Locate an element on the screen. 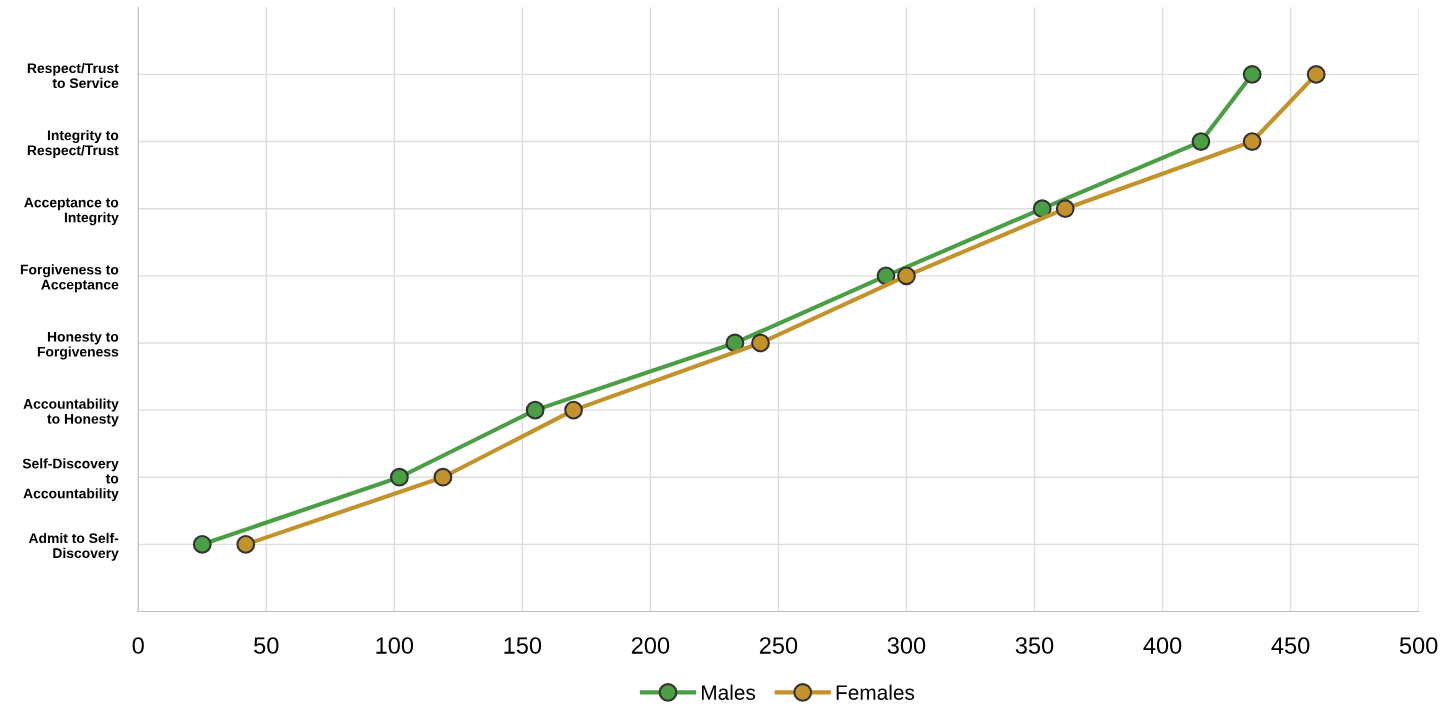  legend-label: Males is located at coordinates (728, 692).